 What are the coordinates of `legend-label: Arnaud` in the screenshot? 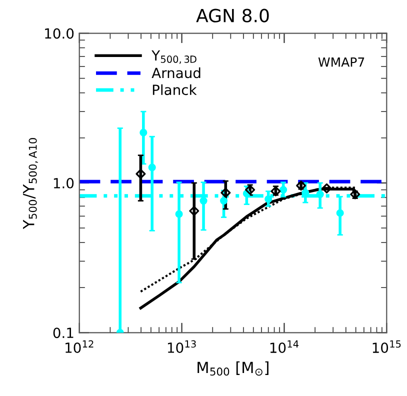 It's located at (176, 72).